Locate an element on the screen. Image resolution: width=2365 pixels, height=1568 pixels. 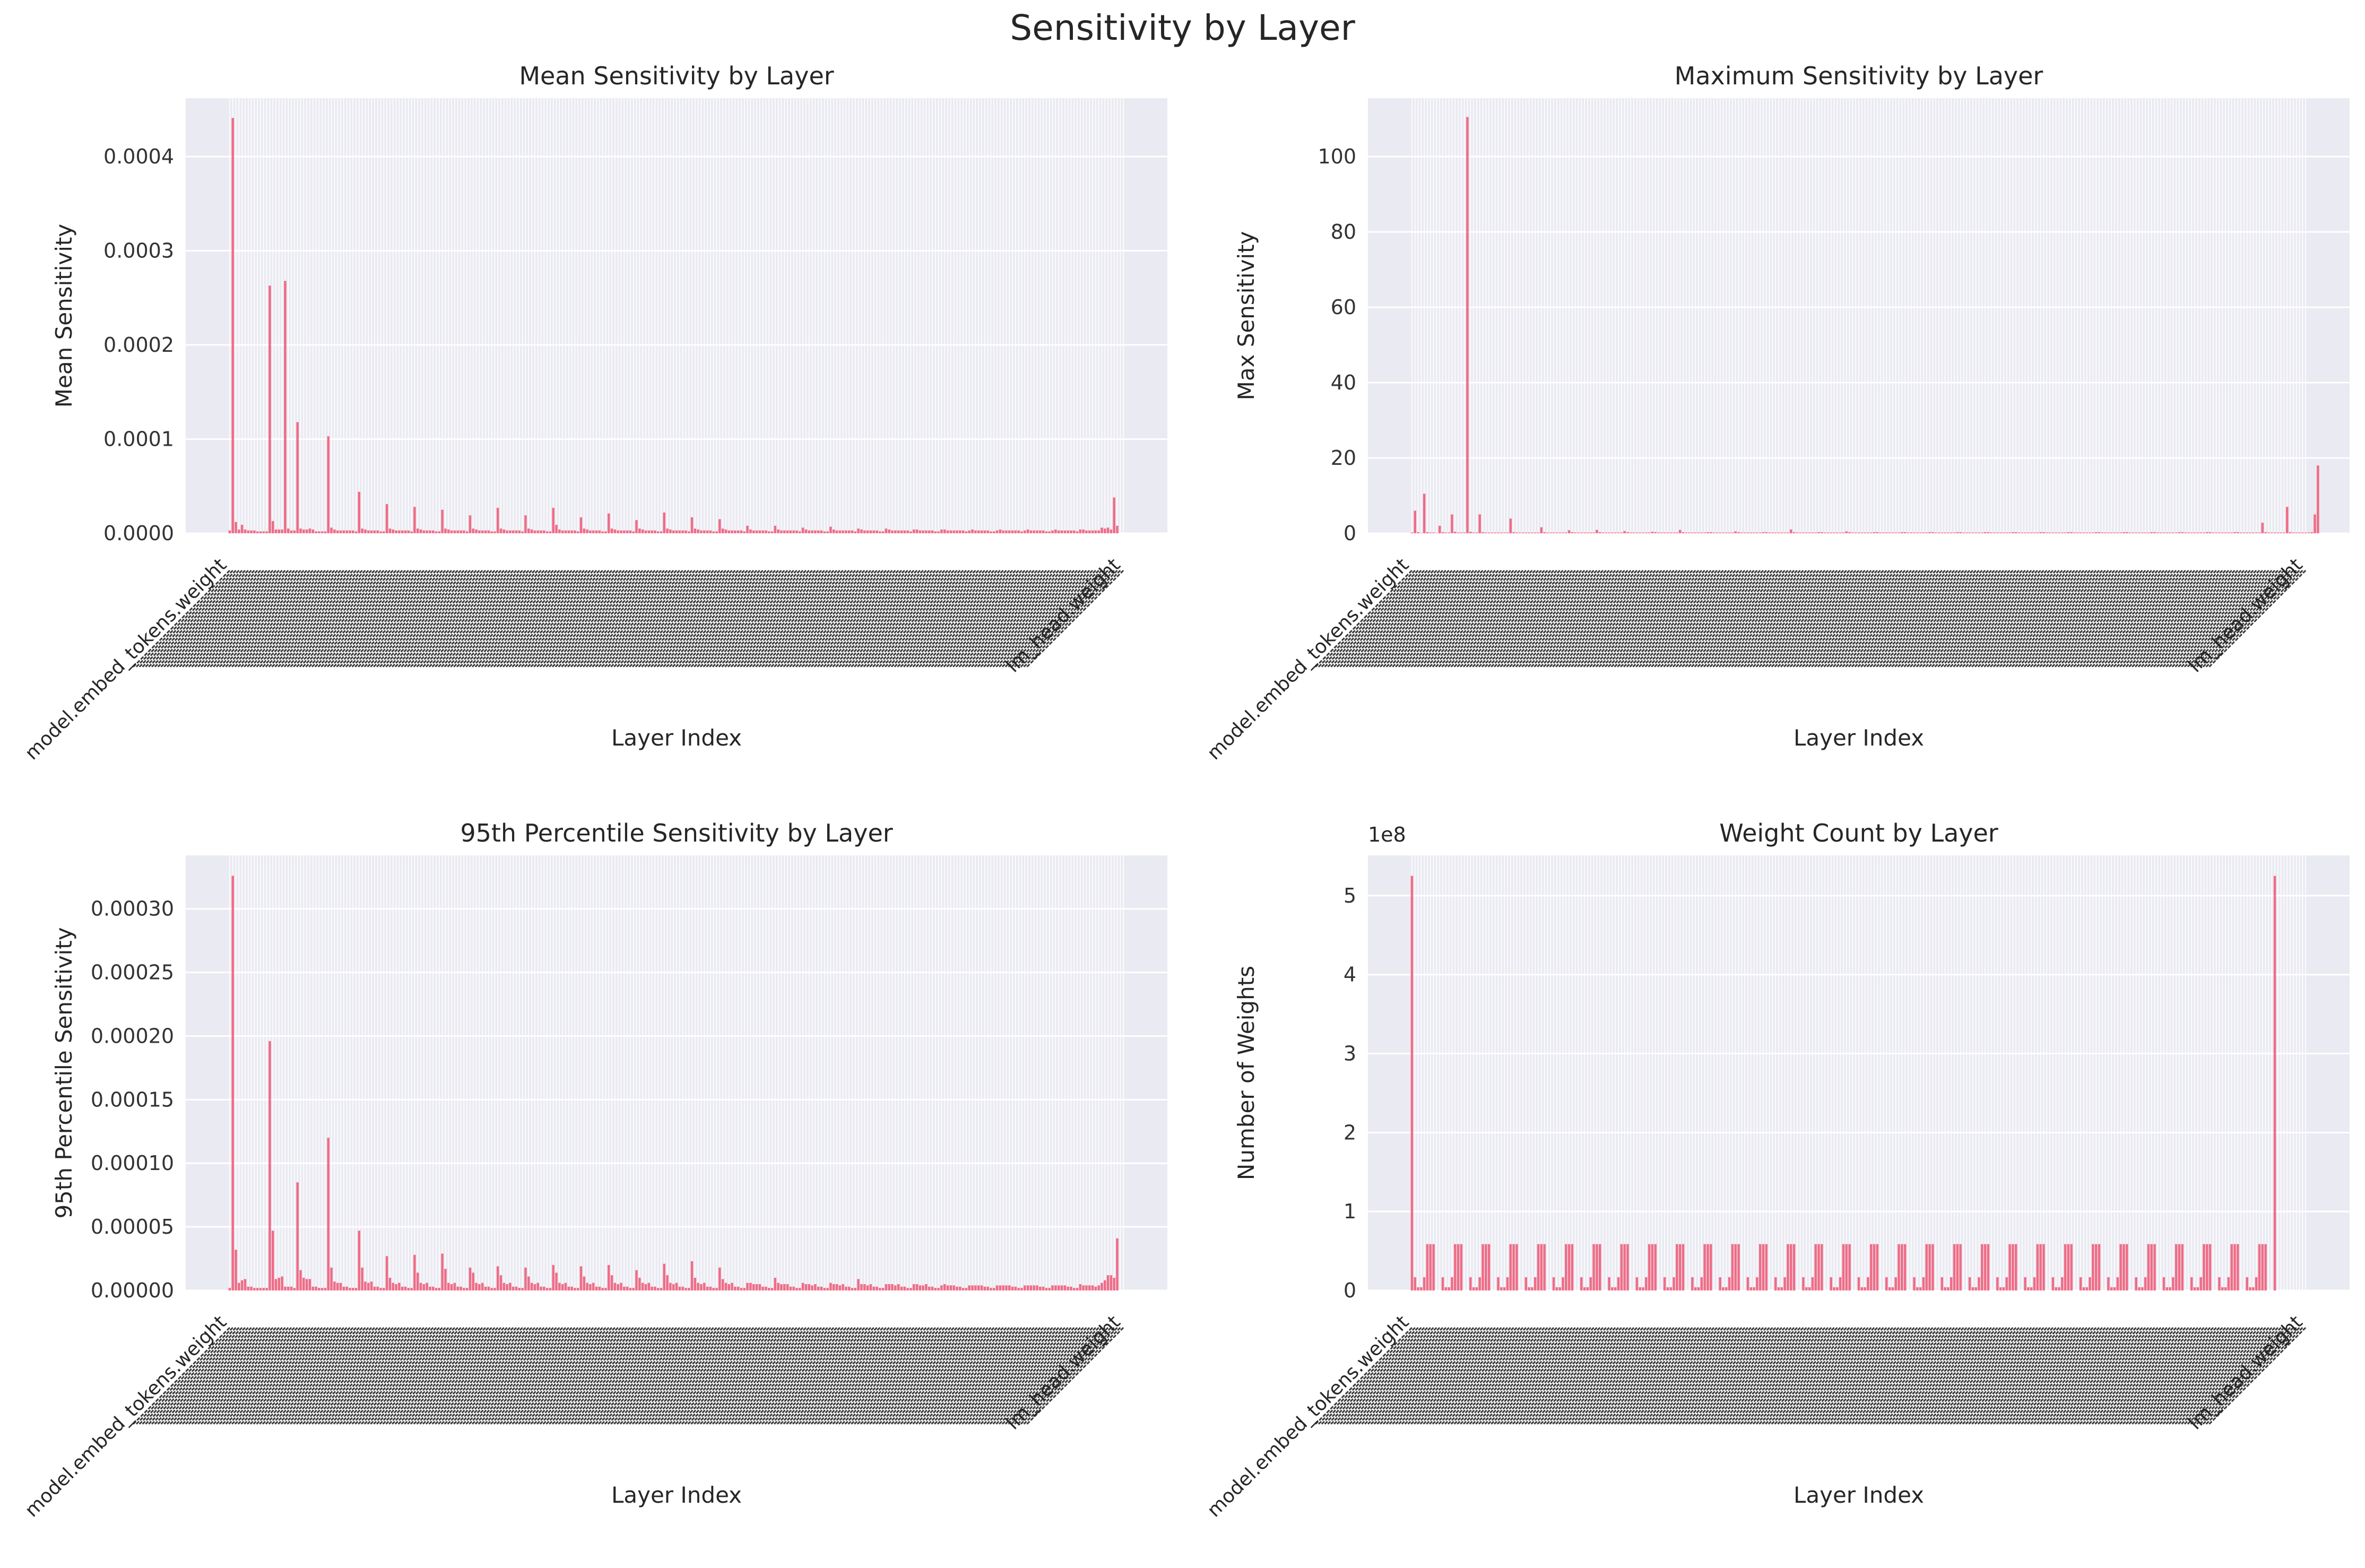
y-tick-label: 0.0001 is located at coordinates (138, 439).